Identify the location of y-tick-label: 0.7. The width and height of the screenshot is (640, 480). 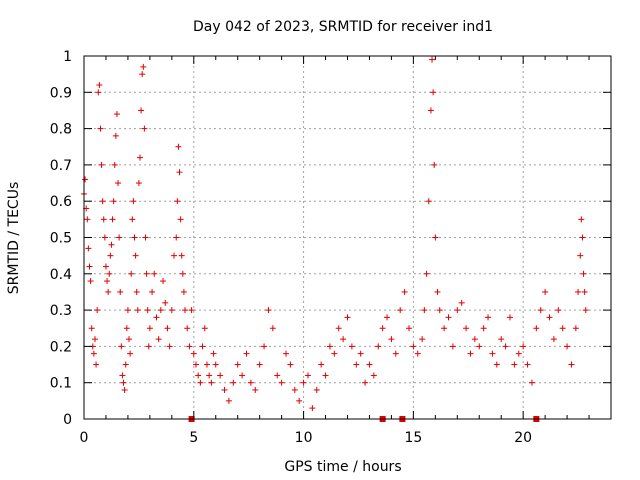
(61, 166).